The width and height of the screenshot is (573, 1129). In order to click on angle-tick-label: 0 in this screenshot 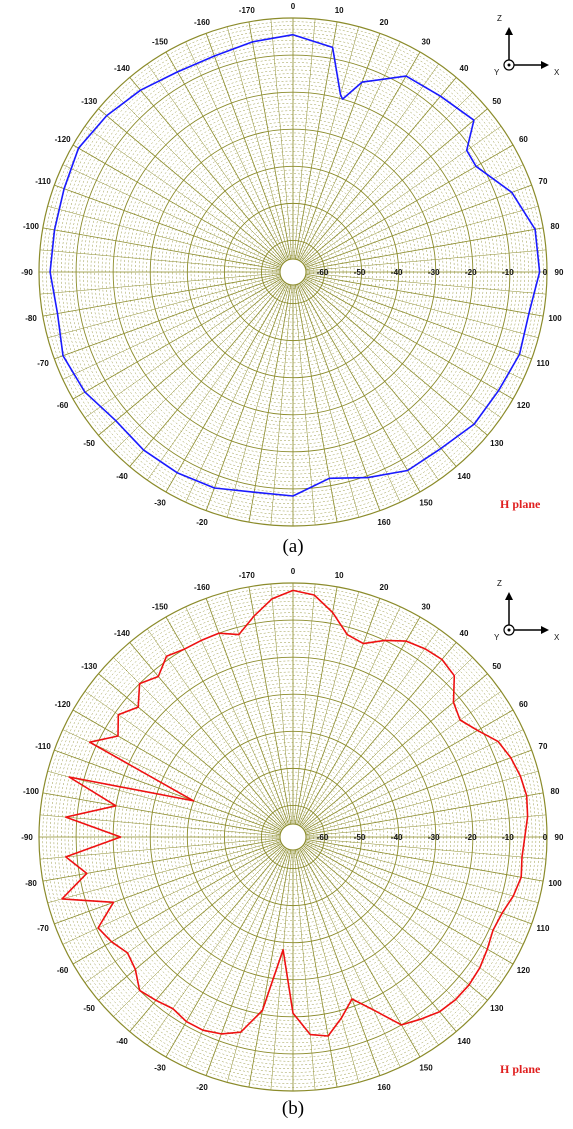, I will do `click(293, 6)`.